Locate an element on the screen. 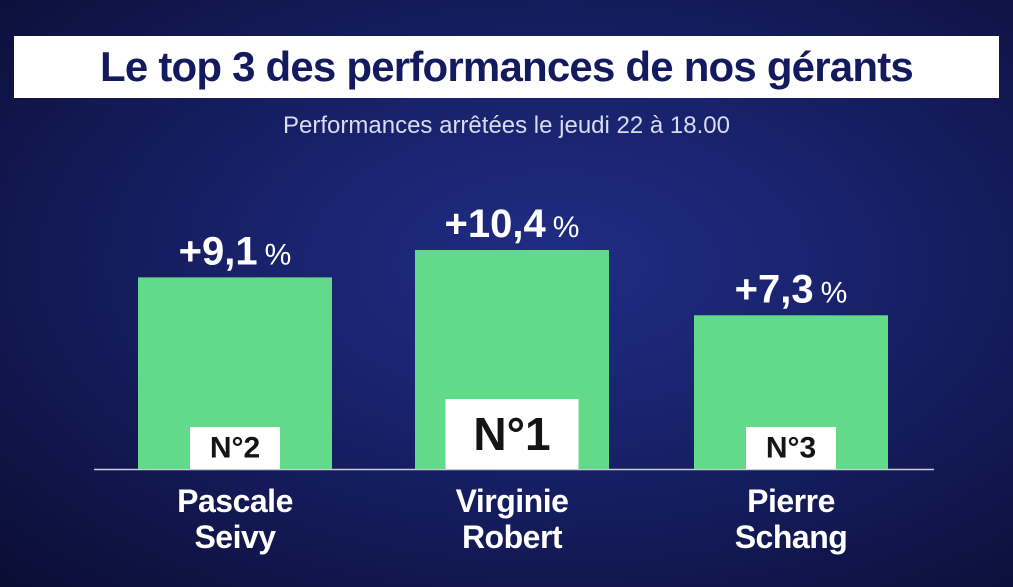  last-name: Seivy is located at coordinates (235, 537).